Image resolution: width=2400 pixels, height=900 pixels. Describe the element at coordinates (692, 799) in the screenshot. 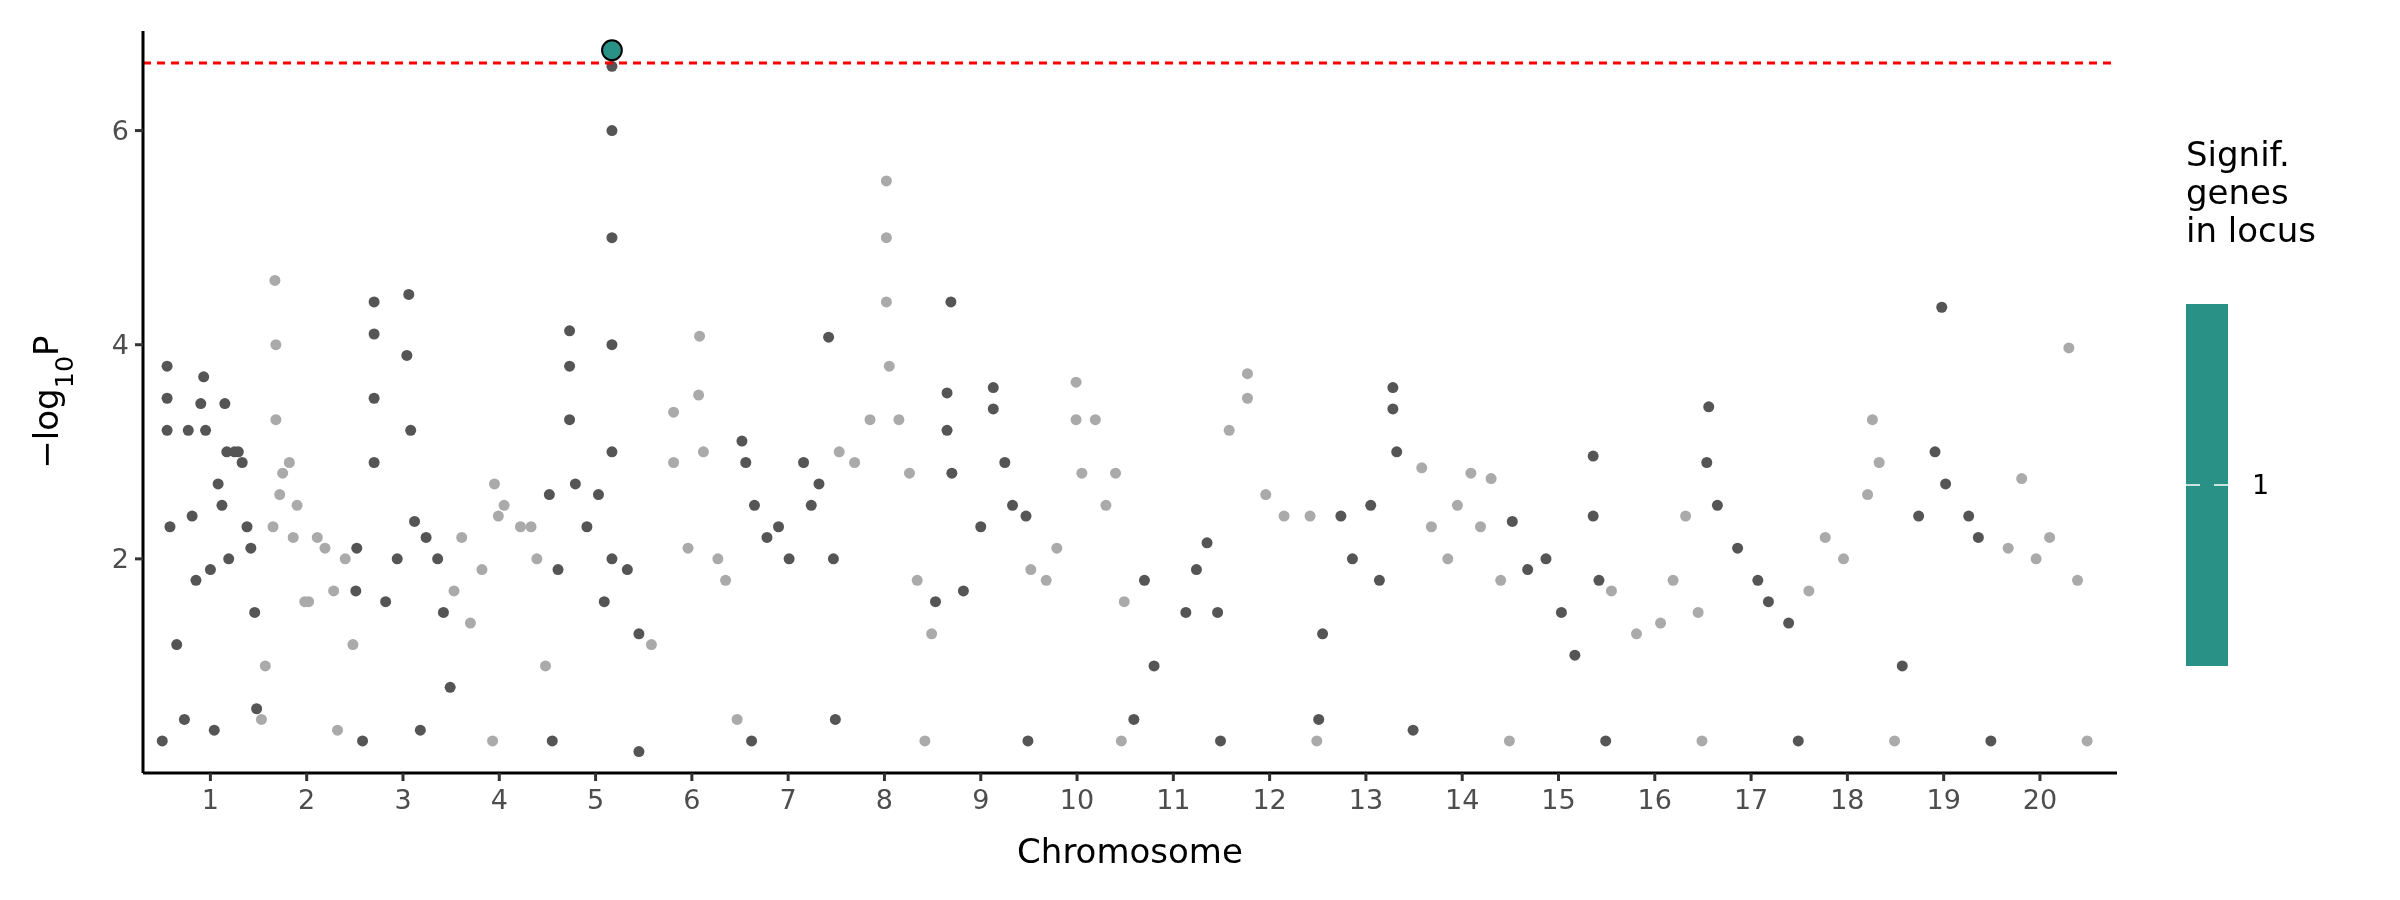

I see `x-tick-label: 6` at that location.